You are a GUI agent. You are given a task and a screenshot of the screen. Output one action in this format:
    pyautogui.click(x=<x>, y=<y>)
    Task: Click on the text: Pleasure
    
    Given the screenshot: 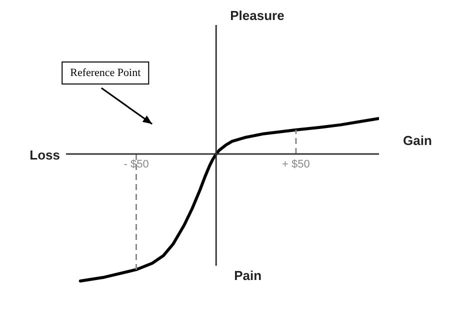 What is the action you would take?
    pyautogui.click(x=257, y=16)
    